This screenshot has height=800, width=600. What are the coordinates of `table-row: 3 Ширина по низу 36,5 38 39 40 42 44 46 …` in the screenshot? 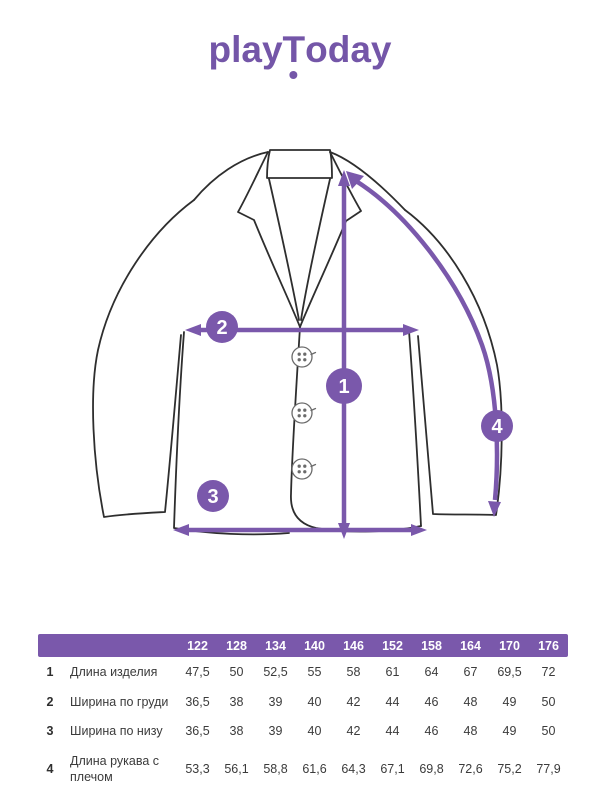 It's located at (303, 731).